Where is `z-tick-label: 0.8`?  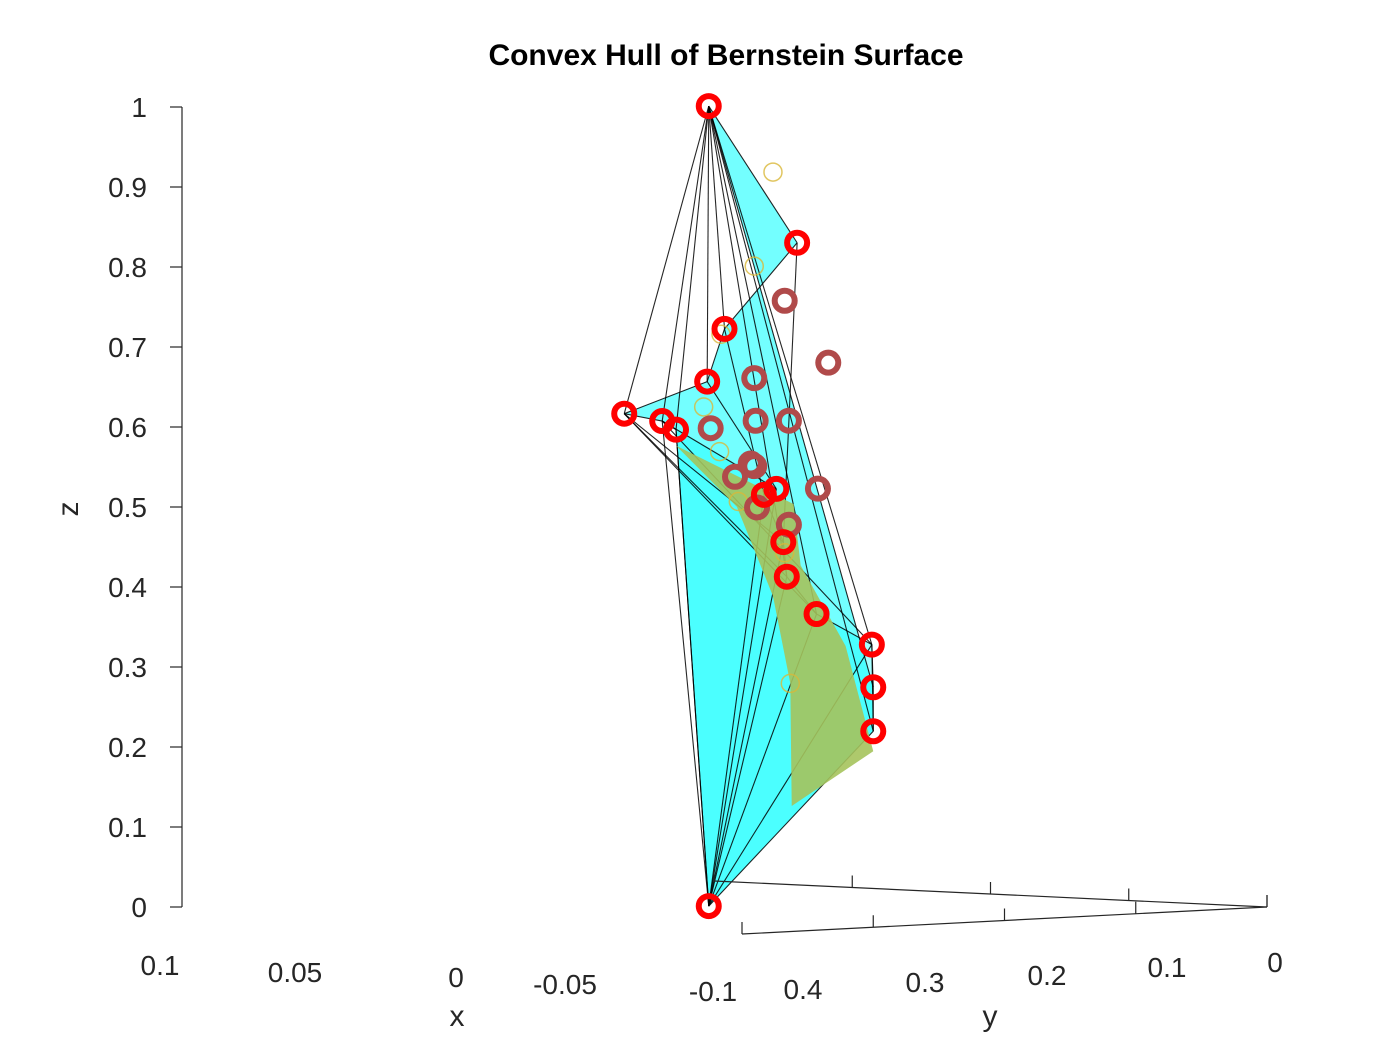 z-tick-label: 0.8 is located at coordinates (127, 267).